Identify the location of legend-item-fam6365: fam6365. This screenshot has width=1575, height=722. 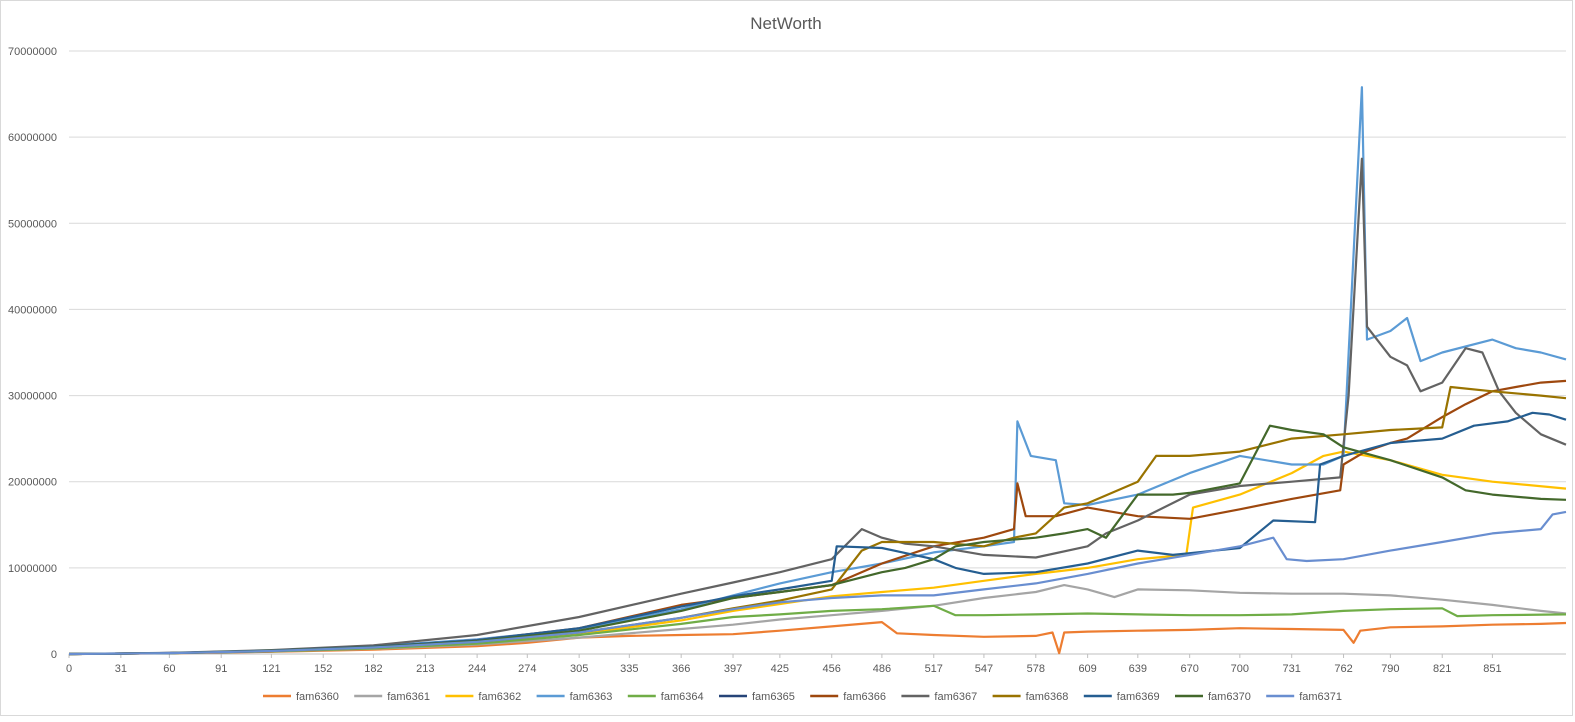
(757, 697).